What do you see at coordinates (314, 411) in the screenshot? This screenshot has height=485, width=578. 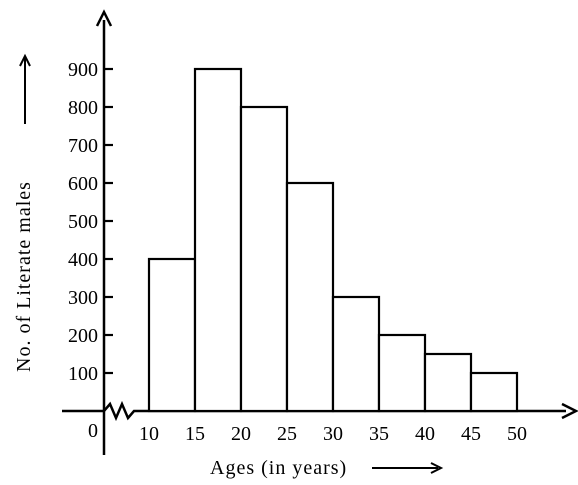 I see `x-axis-line` at bounding box center [314, 411].